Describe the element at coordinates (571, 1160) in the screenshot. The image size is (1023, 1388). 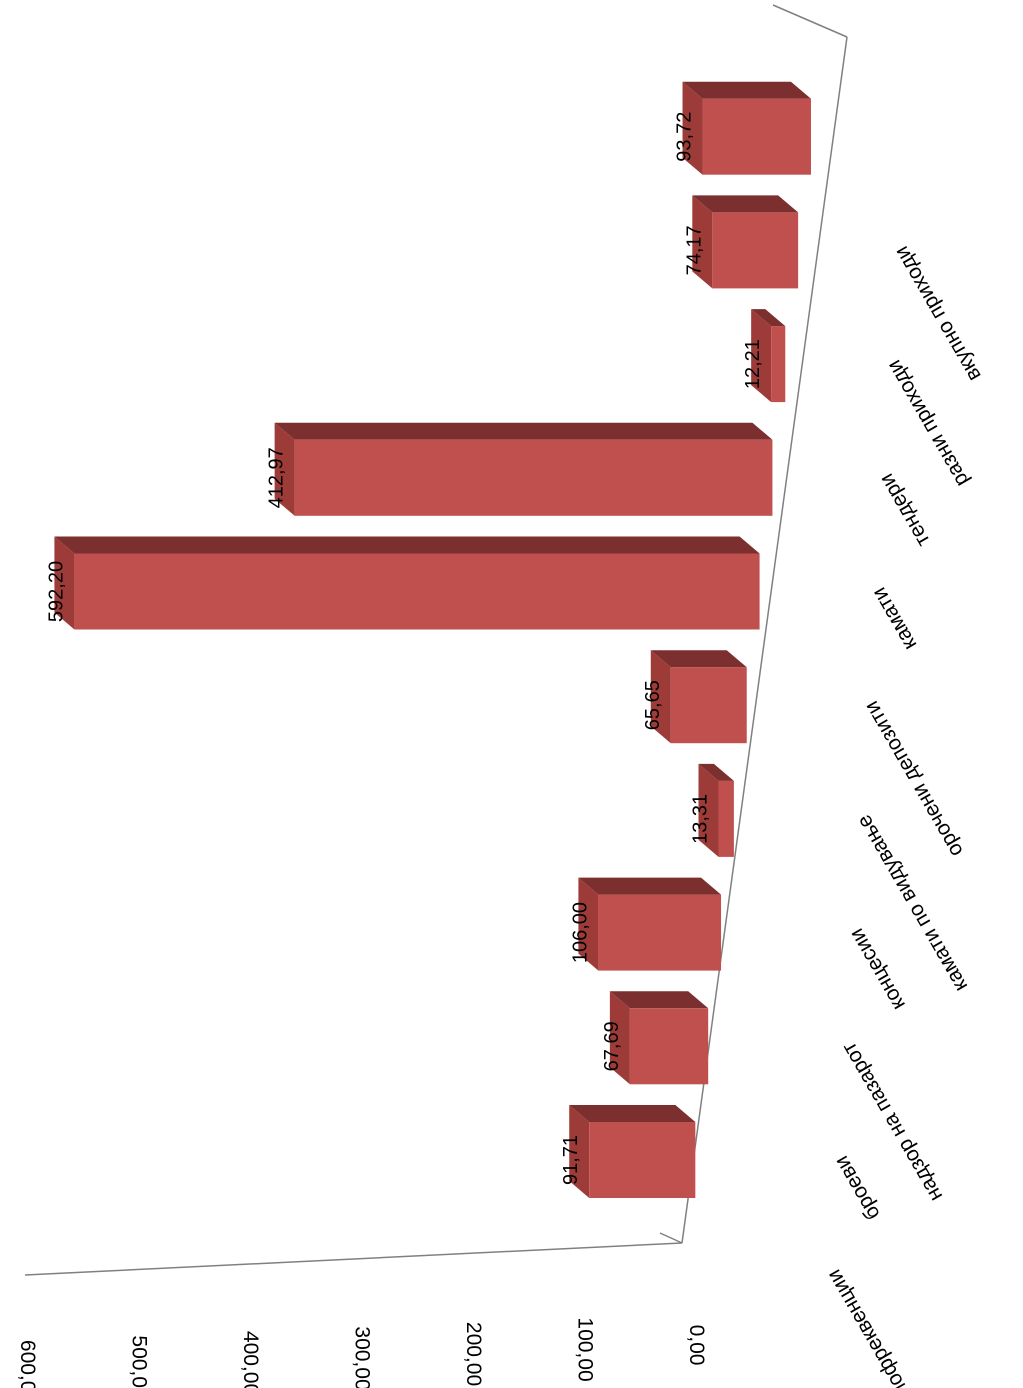
I see `data-label: 91,71` at that location.